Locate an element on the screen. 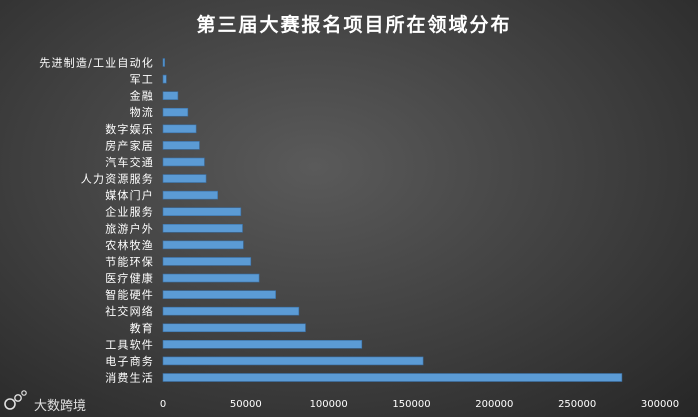 This screenshot has width=698, height=417. category-label: 工具软件 is located at coordinates (129, 344).